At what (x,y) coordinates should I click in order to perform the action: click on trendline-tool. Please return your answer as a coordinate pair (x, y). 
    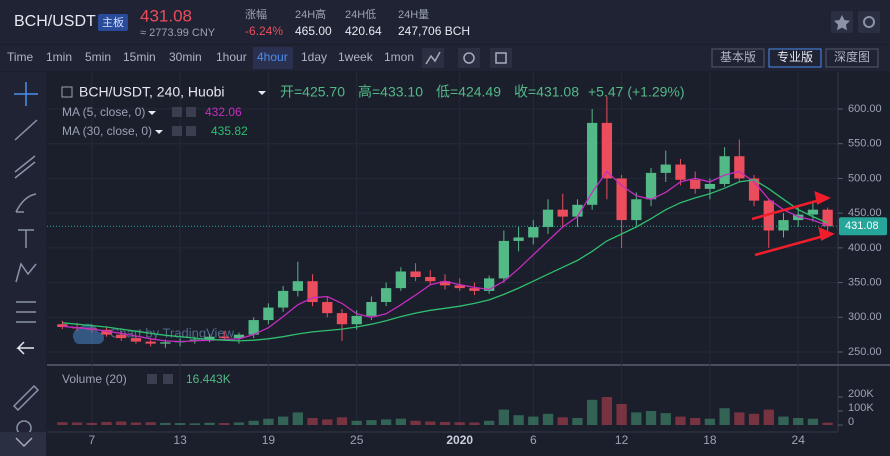
    Looking at the image, I should click on (26, 130).